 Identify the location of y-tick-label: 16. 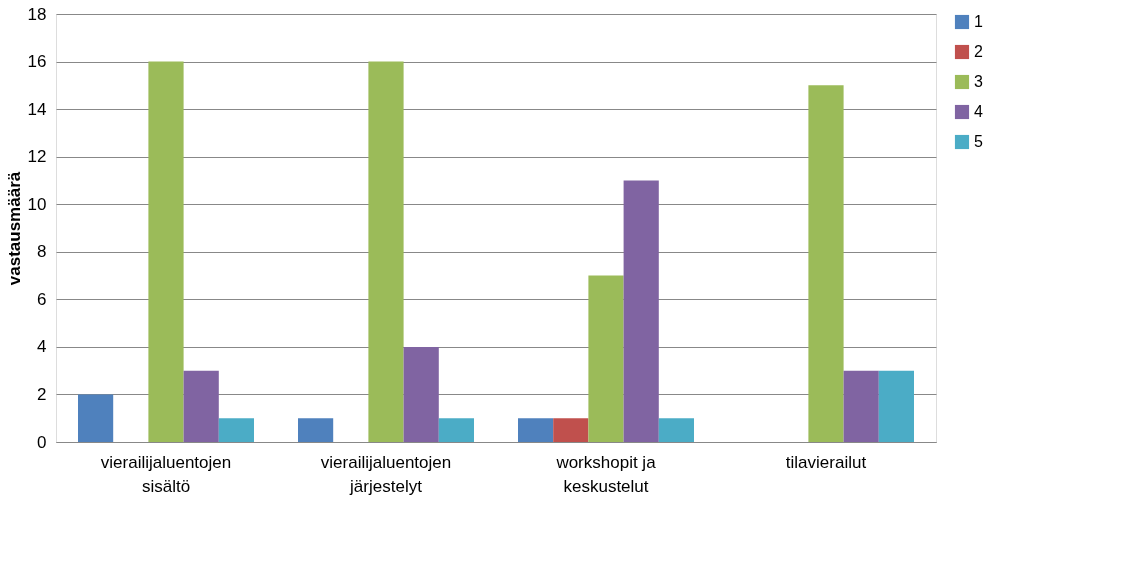
(37, 62).